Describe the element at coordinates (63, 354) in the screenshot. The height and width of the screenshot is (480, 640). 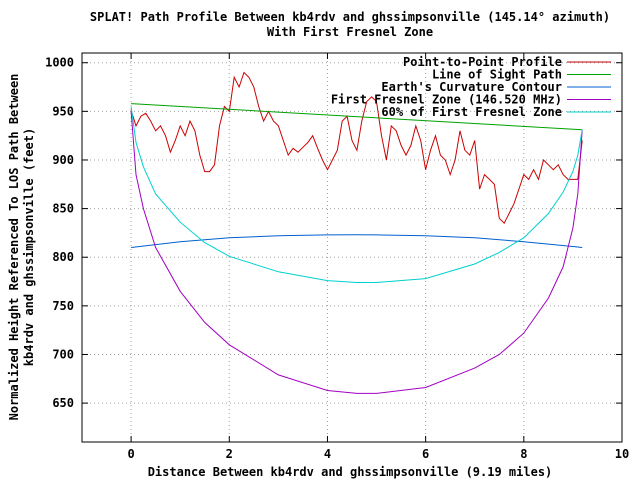
I see `y-tick-label: 700` at that location.